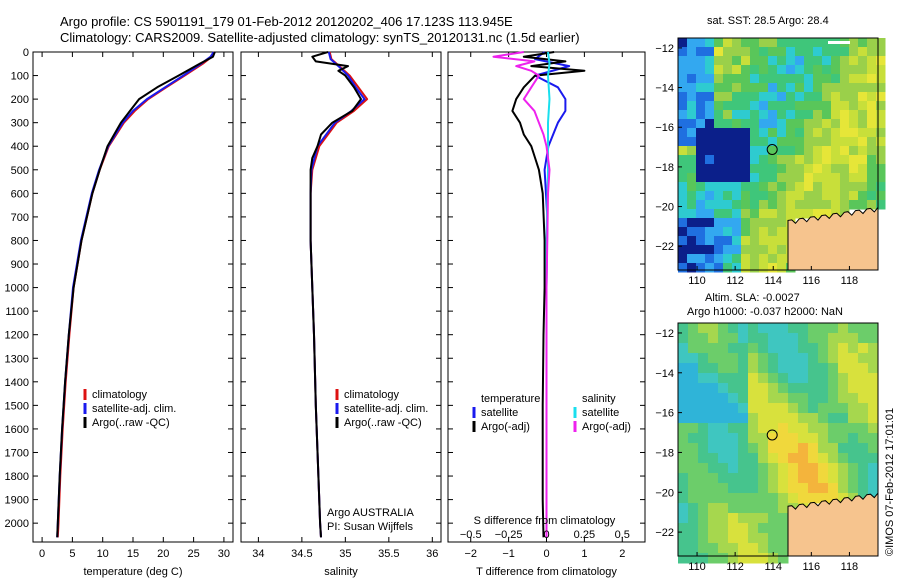  What do you see at coordinates (664, 533) in the screenshot?
I see `map-y-tick-label: −22` at bounding box center [664, 533].